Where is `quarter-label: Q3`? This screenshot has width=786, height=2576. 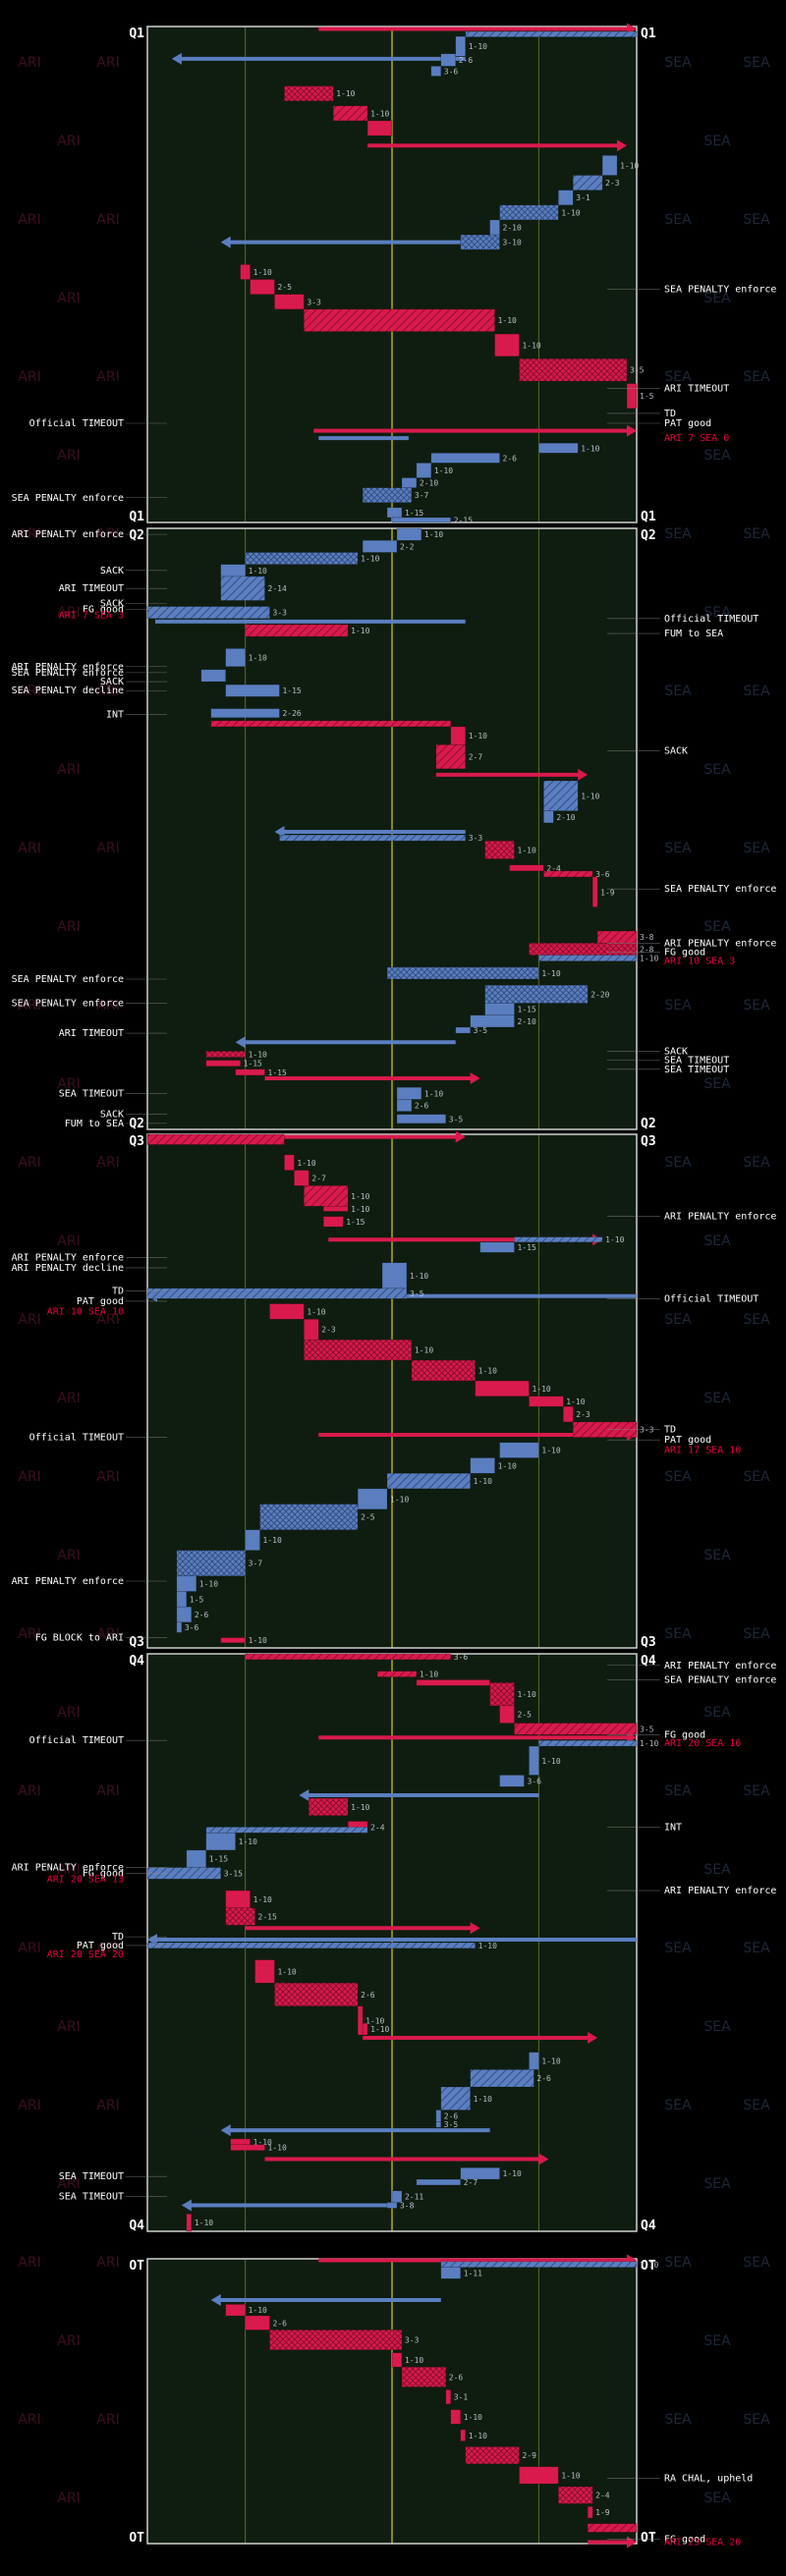 quarter-label: Q3 is located at coordinates (136, 1142).